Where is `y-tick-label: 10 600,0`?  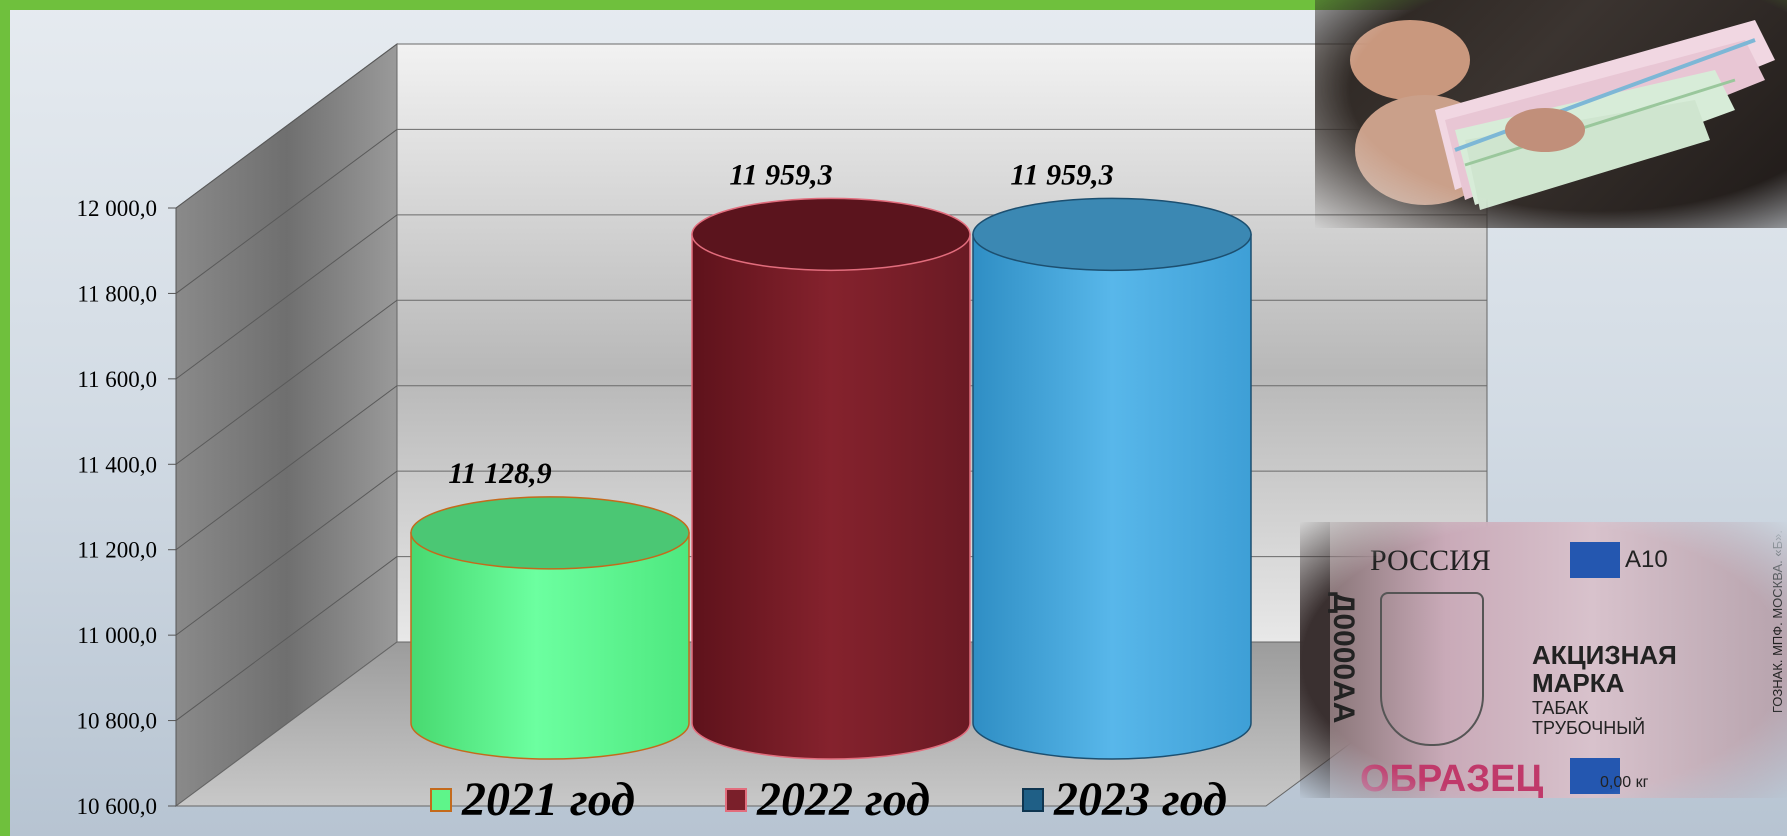
y-tick-label: 10 600,0 is located at coordinates (117, 806).